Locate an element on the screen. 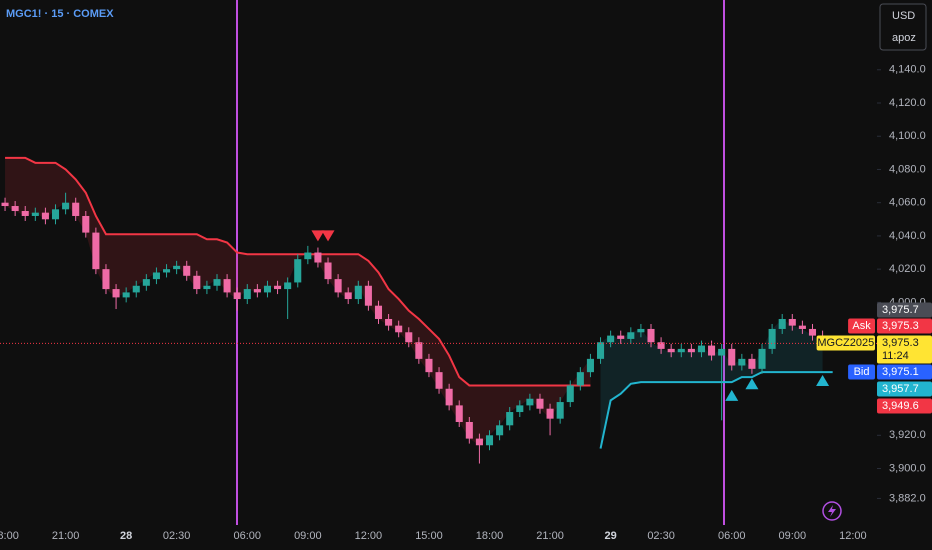 The image size is (932, 550). symbol-title: MGC1! · 15 · COMEX is located at coordinates (60, 14).